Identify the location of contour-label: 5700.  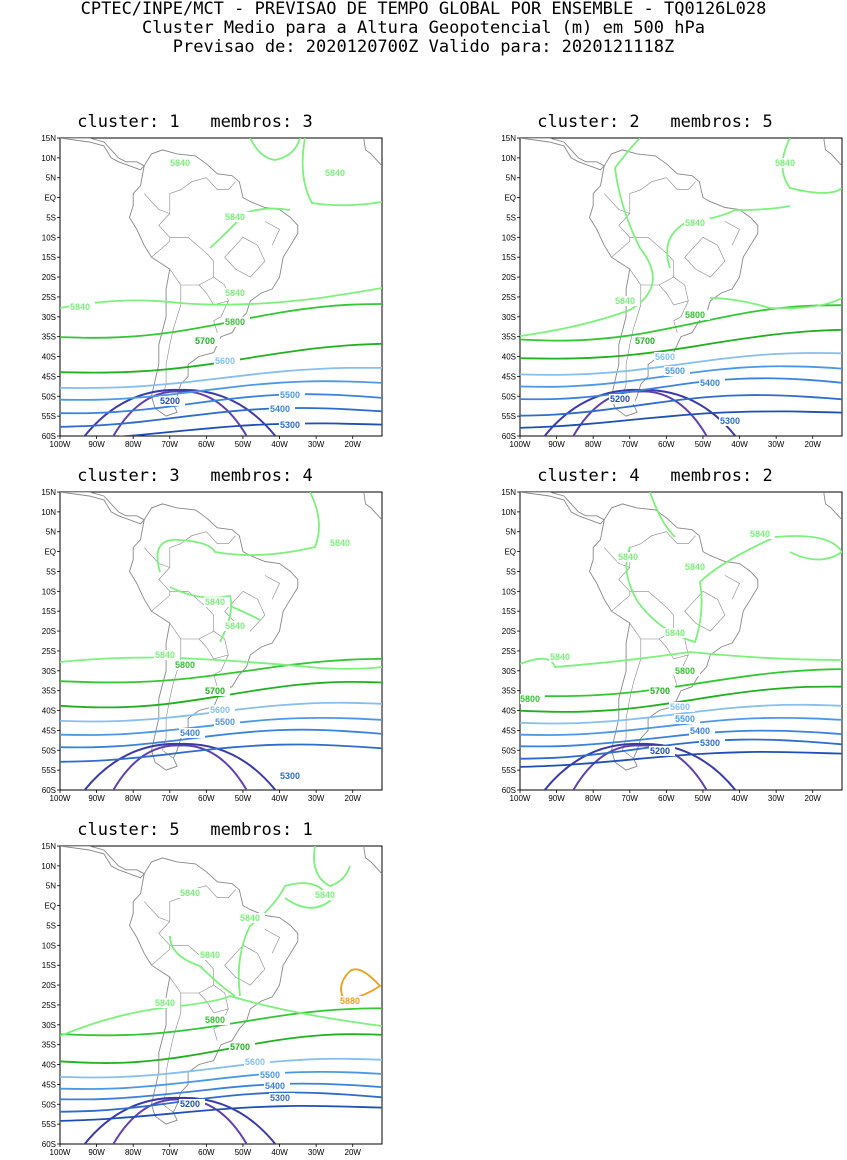
(645, 341).